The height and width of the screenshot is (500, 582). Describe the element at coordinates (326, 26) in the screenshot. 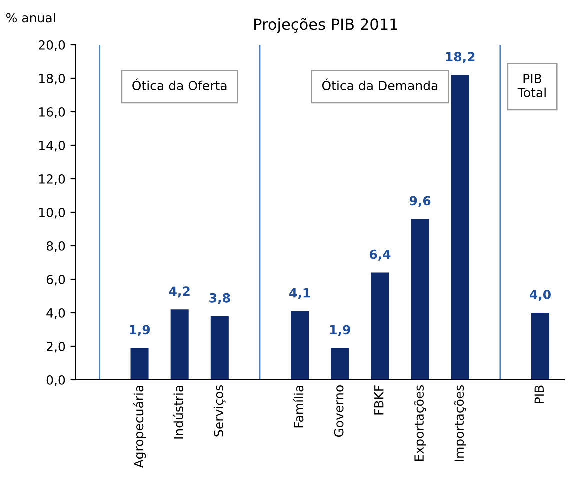

I see `chart-title: Projeções PIB 2011` at that location.